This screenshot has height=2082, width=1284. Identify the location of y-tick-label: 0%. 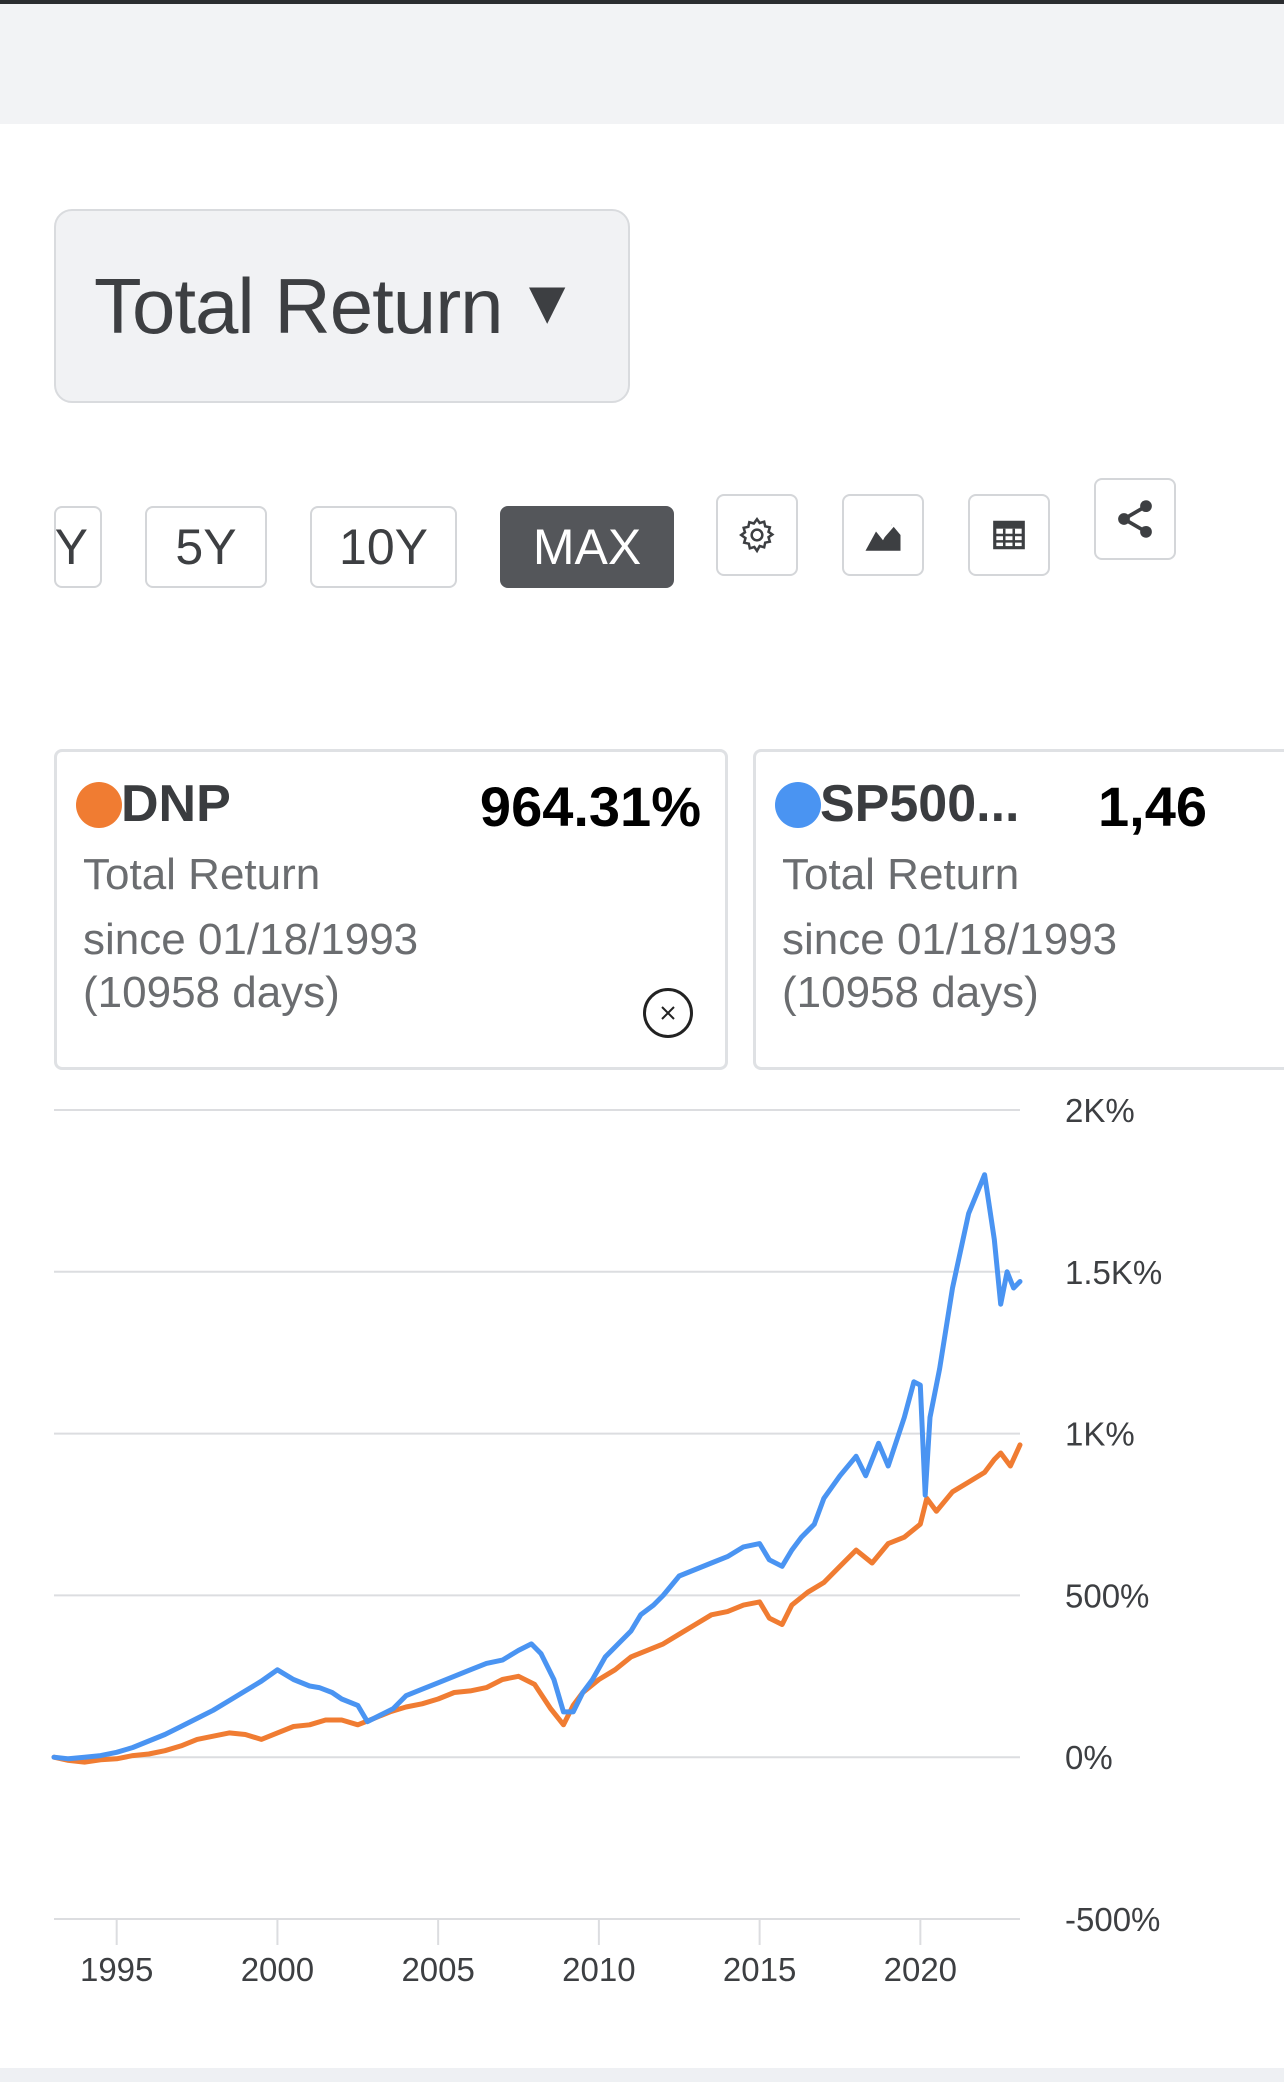
(1089, 1757).